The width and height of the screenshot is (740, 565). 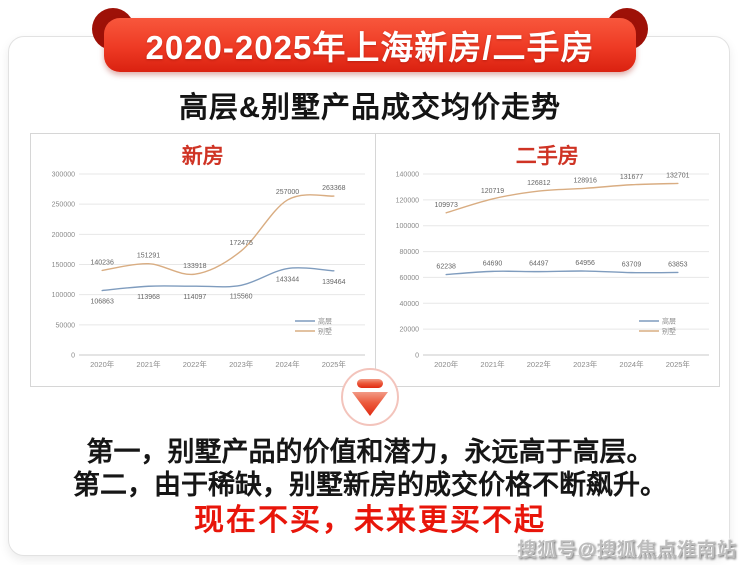 I want to click on svg-text: 80000, so click(x=410, y=252).